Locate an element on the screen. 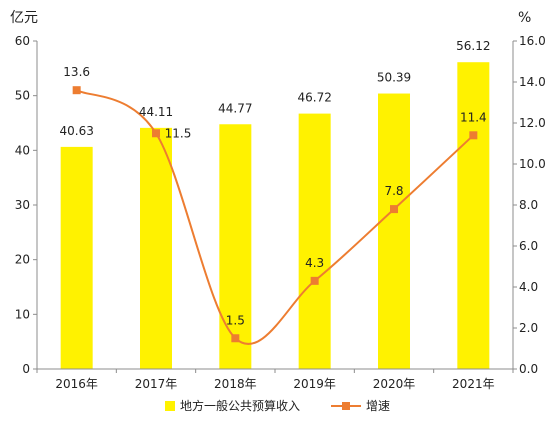 The height and width of the screenshot is (428, 553). x-tick-label-2: 2018年 is located at coordinates (235, 384).